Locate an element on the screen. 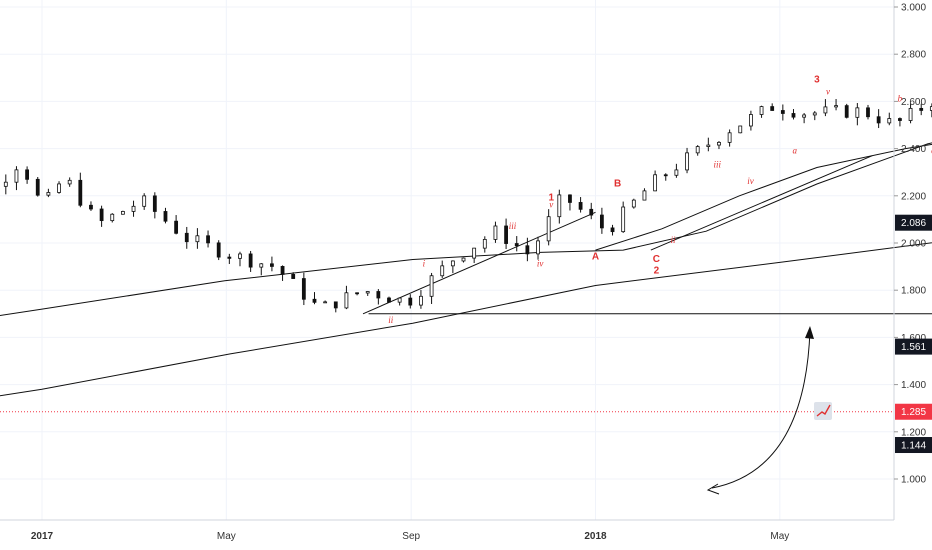  y-tick-label: 1.600 is located at coordinates (913, 338).